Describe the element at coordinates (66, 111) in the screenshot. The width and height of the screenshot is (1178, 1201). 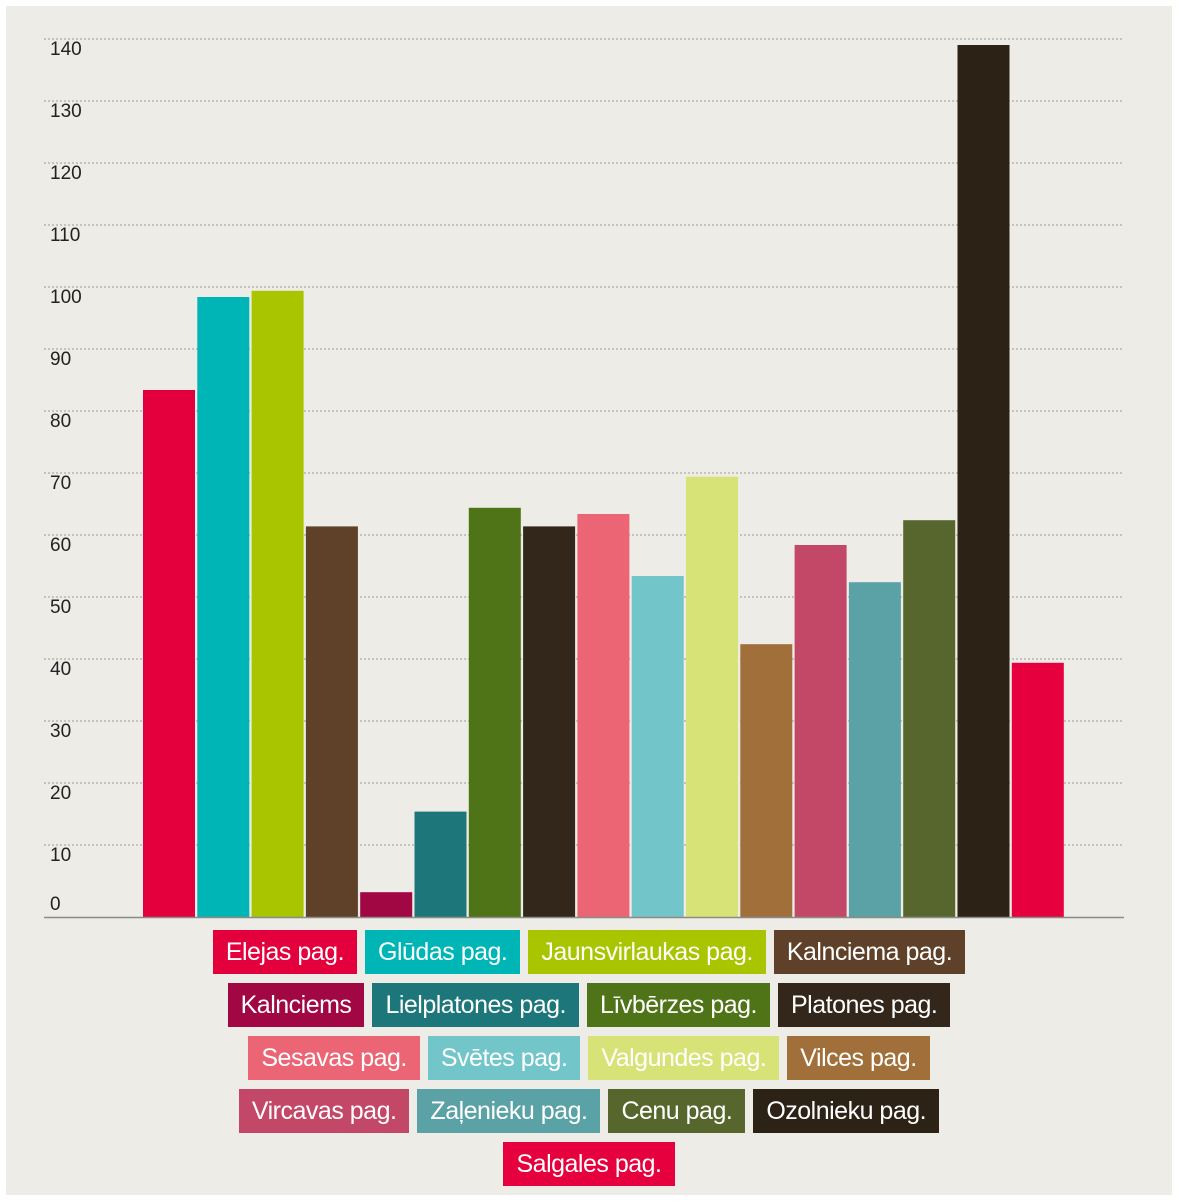
I see `y-tick-label: 130` at that location.